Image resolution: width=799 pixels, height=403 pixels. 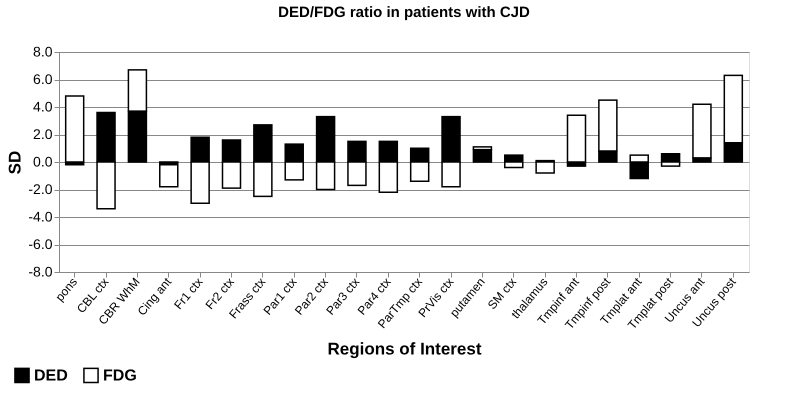 What do you see at coordinates (40, 272) in the screenshot?
I see `y-tick-label: -8.0` at bounding box center [40, 272].